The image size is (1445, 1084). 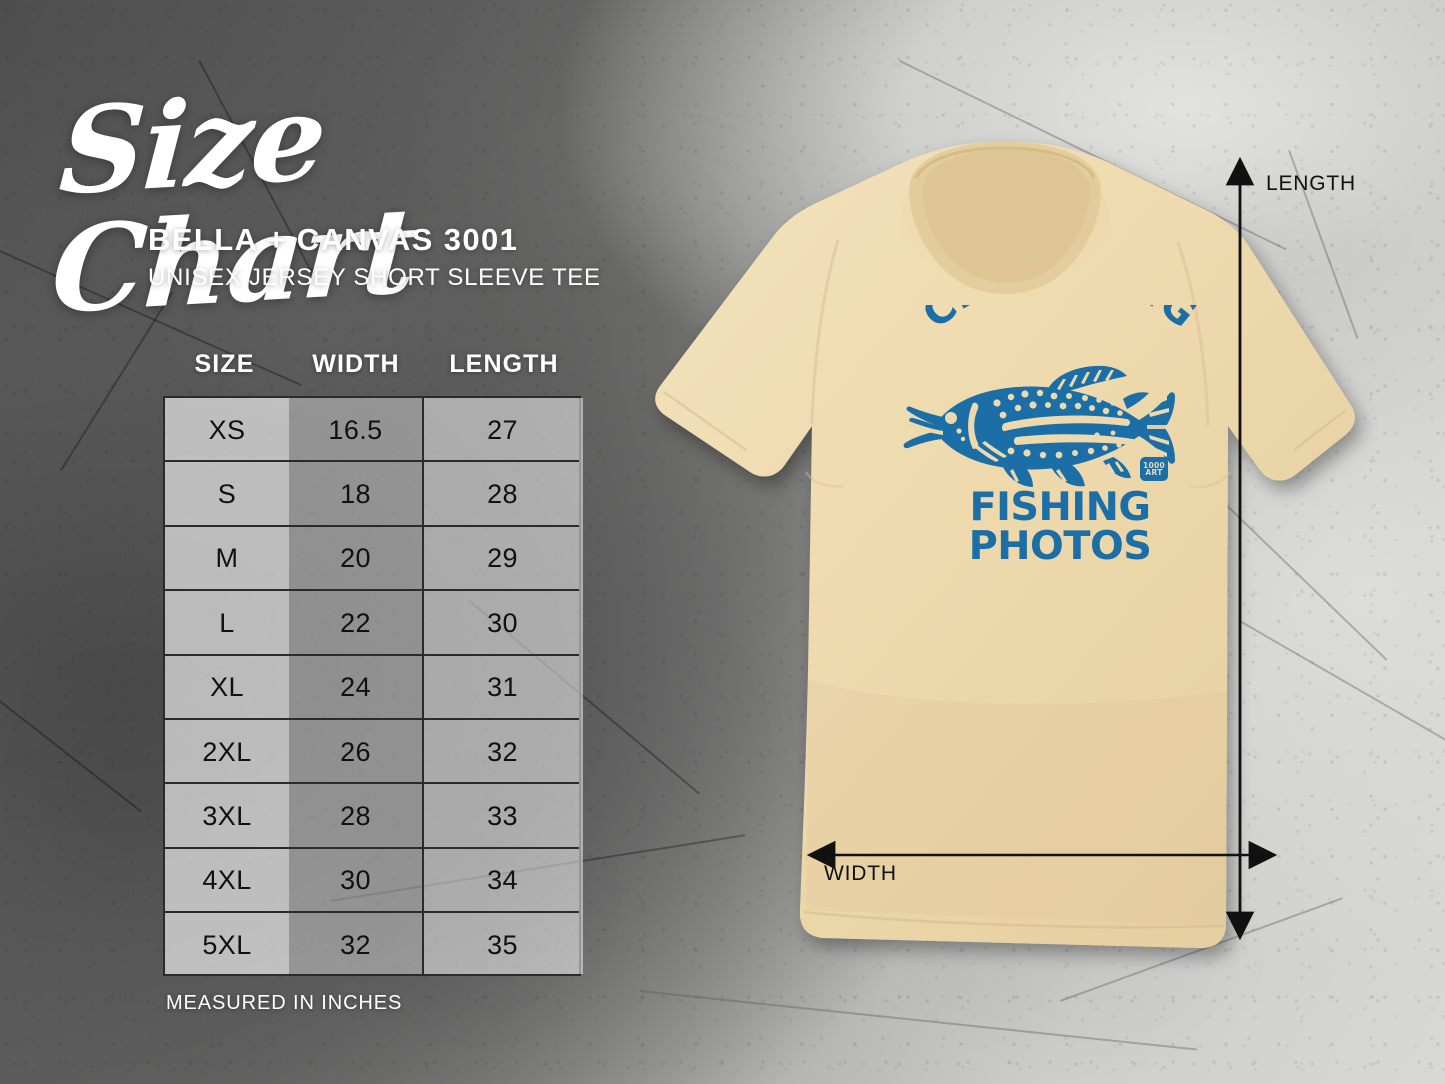 What do you see at coordinates (372, 945) in the screenshot?
I see `table-row: 5XL 32 35` at bounding box center [372, 945].